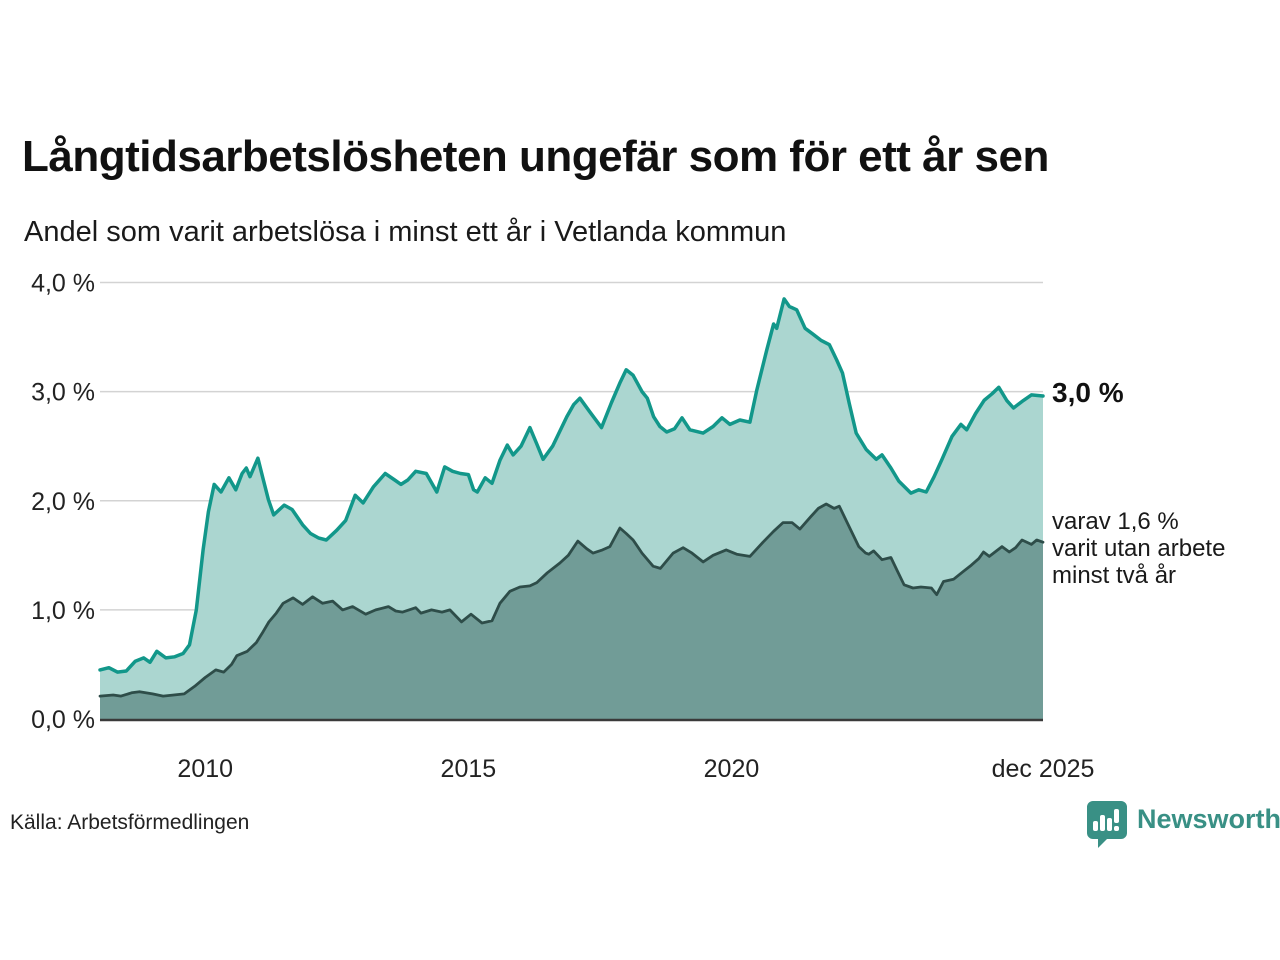  What do you see at coordinates (130, 822) in the screenshot?
I see `source-credit: Källa: Arbetsförmedlingen` at bounding box center [130, 822].